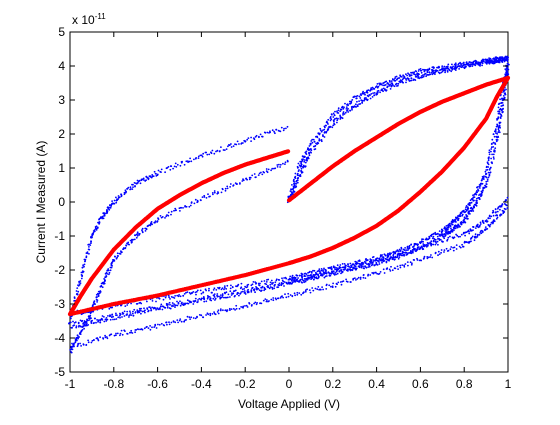 This screenshot has width=560, height=425. I want to click on y-tick-label: -3, so click(59, 304).